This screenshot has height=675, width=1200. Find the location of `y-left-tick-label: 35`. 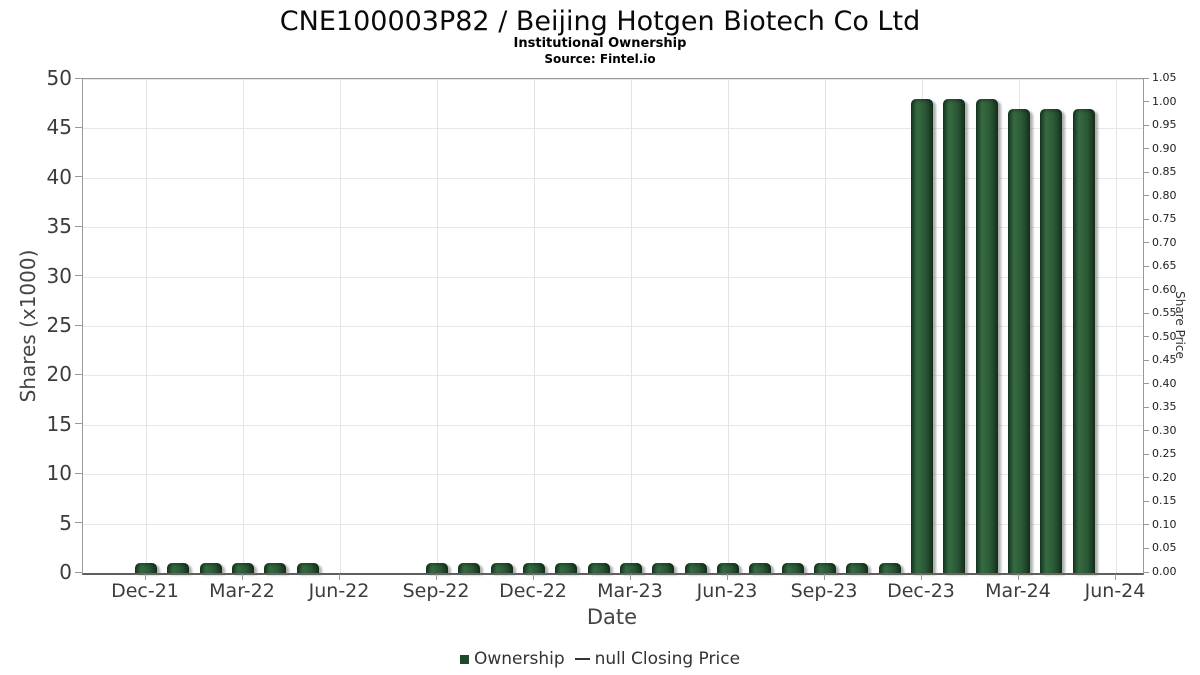

y-left-tick-label: 35 is located at coordinates (59, 226).